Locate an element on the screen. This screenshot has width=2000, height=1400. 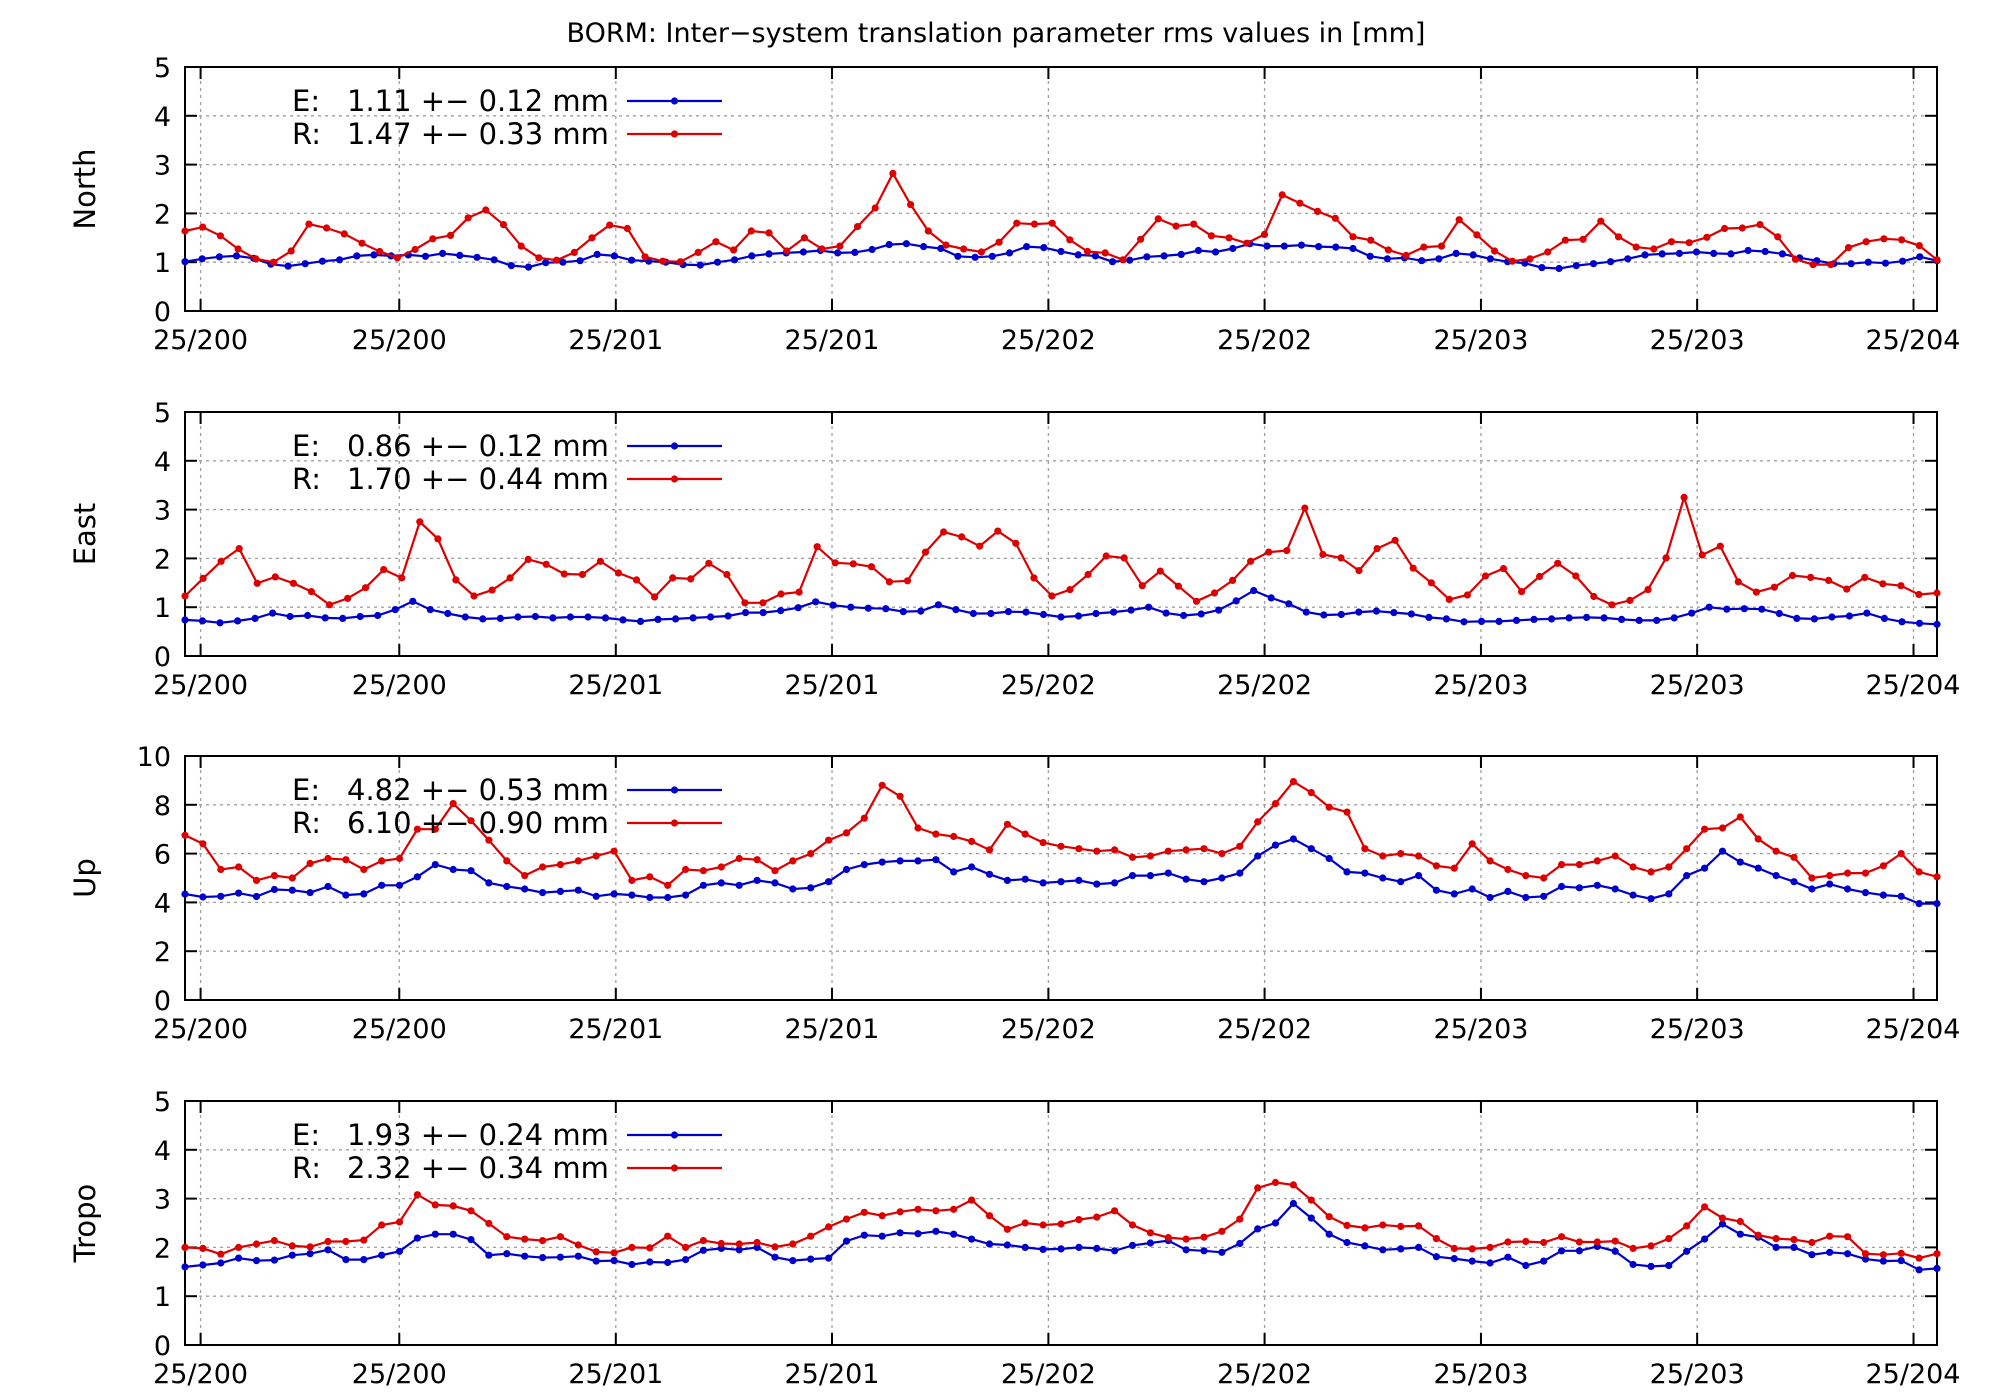
x-tick-label: 25/201 is located at coordinates (832, 340).